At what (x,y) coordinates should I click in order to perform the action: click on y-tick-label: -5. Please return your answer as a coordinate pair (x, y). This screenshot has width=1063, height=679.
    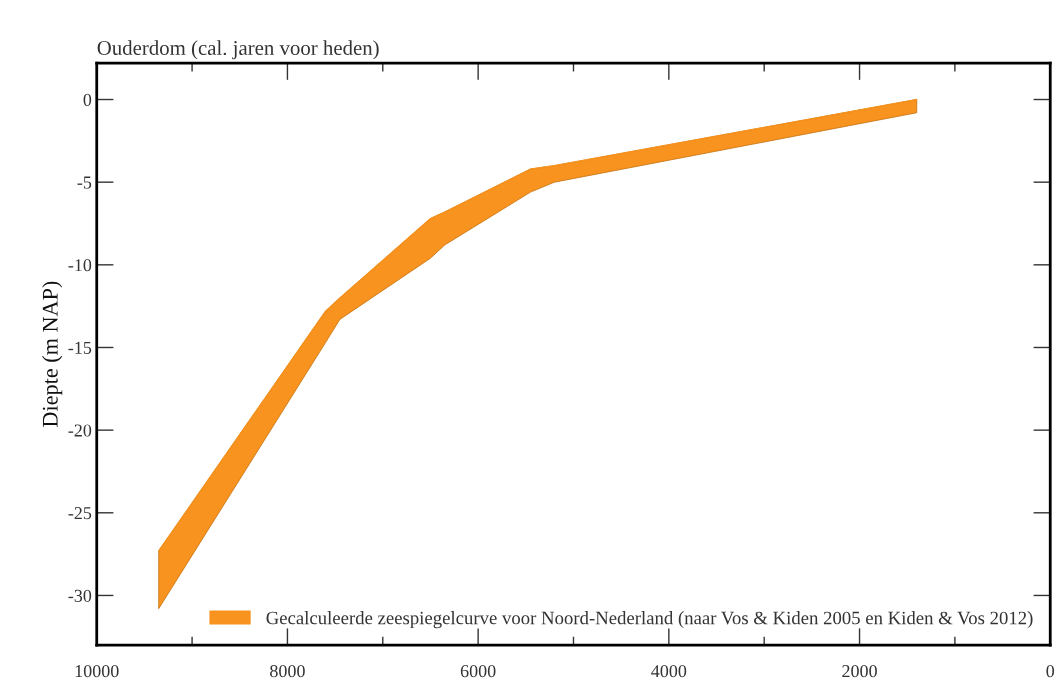
    Looking at the image, I should click on (84, 182).